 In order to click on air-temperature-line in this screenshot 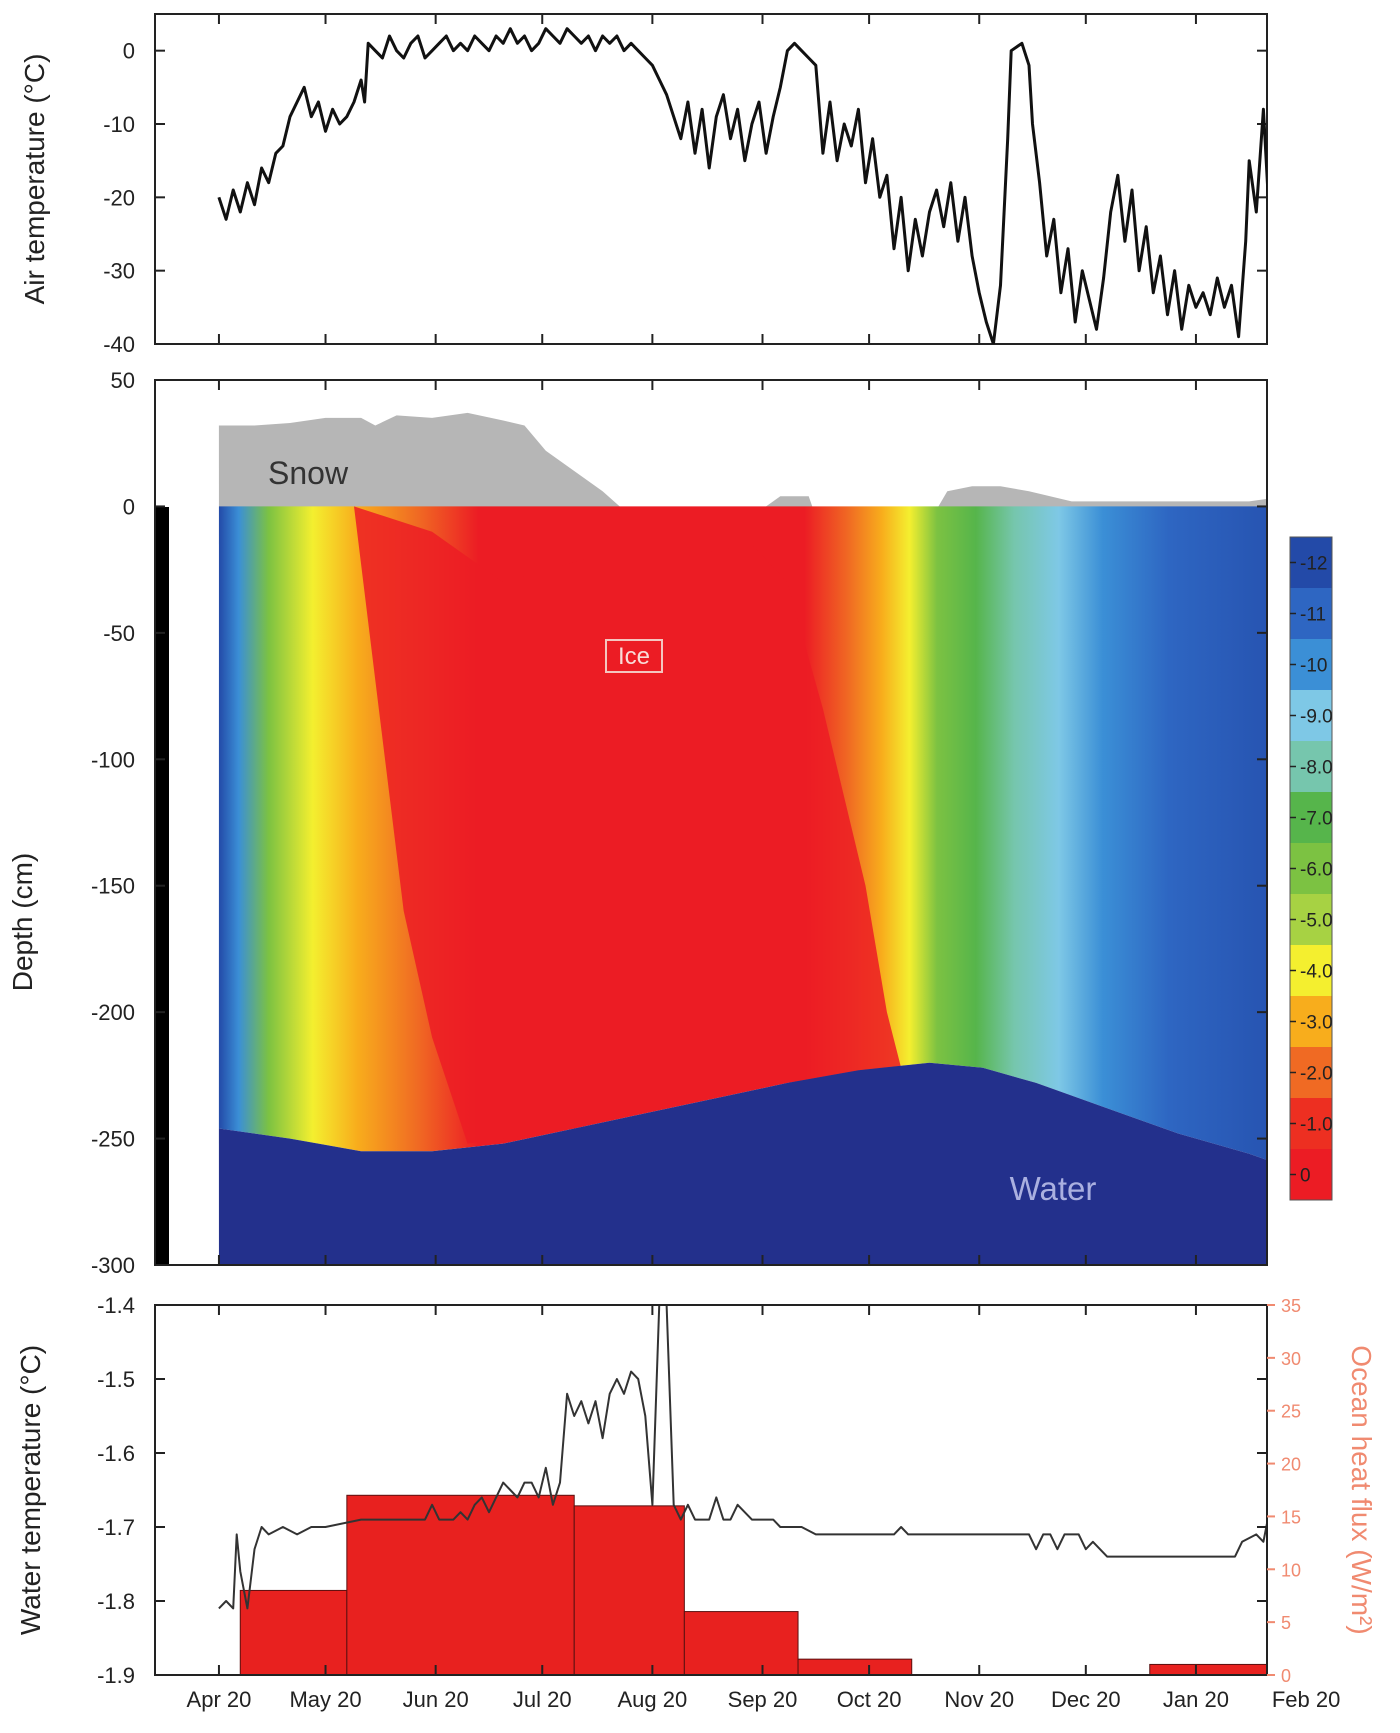, I will do `click(742, 185)`.